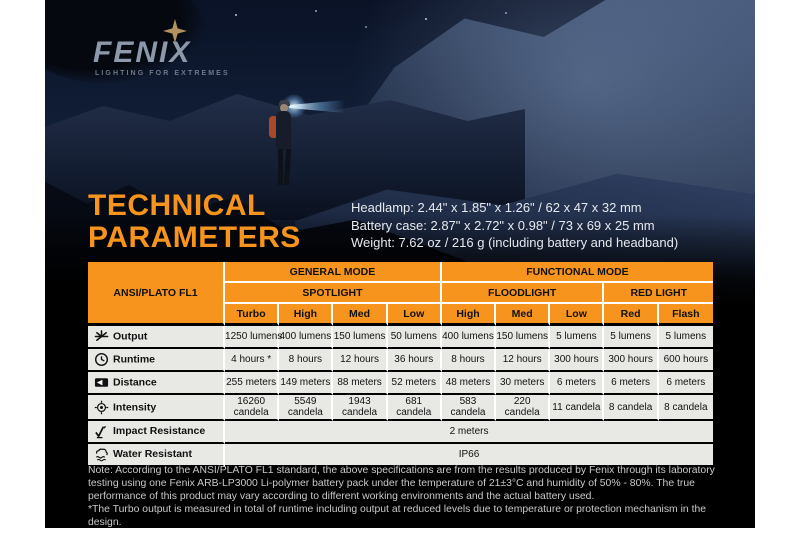 The image size is (800, 534). I want to click on output-rays-icon, so click(101, 335).